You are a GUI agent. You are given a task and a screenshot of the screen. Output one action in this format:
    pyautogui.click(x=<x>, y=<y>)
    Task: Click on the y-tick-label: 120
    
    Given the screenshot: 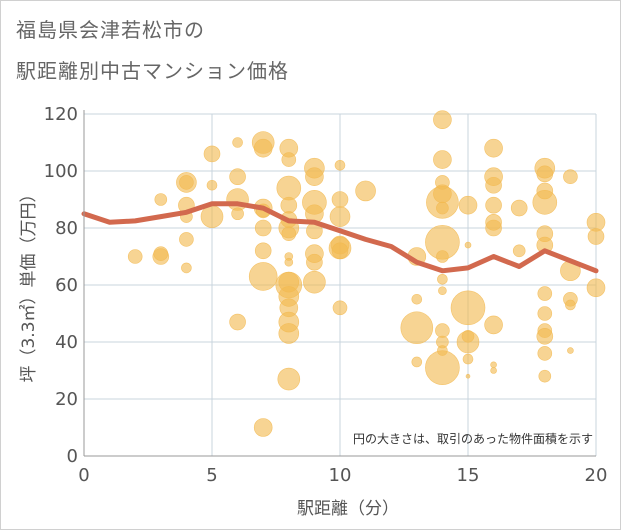 What is the action you would take?
    pyautogui.click(x=61, y=114)
    